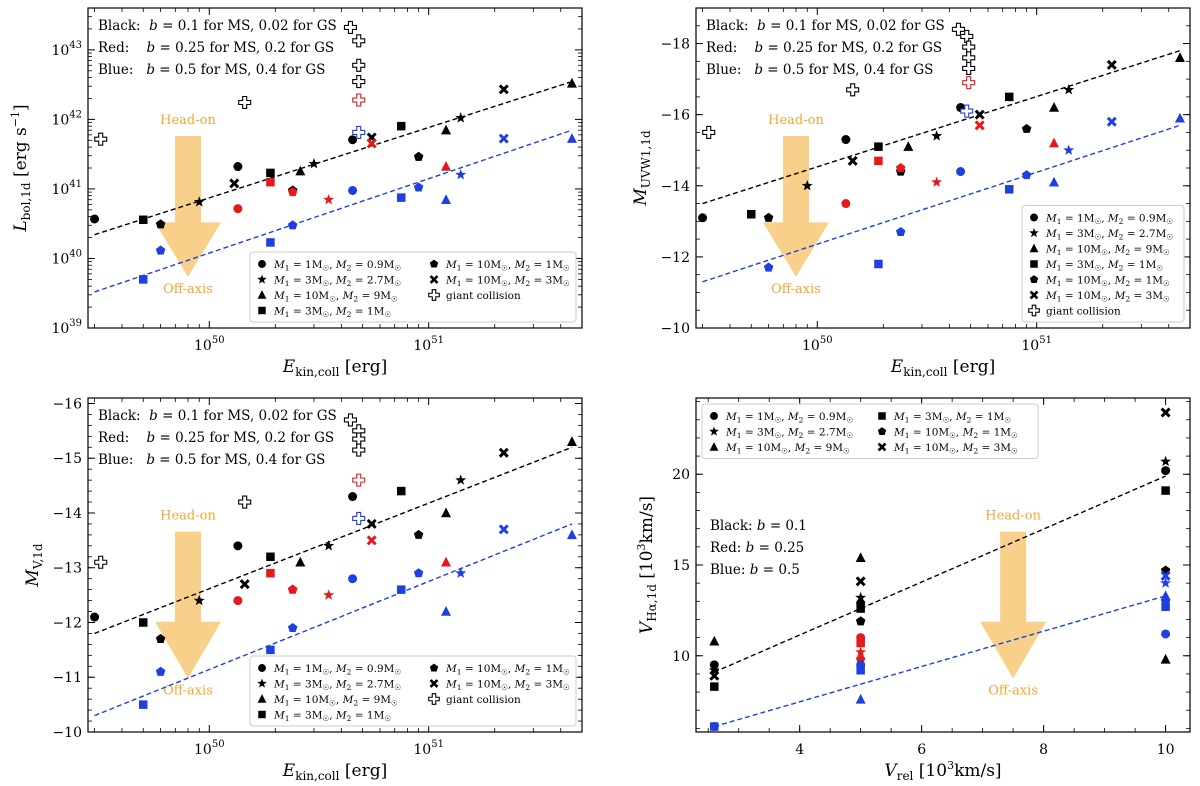 Image resolution: width=1200 pixels, height=786 pixels. I want to click on legend-label: M1 = 10M☉, M2 = 3M☉, so click(507, 282).